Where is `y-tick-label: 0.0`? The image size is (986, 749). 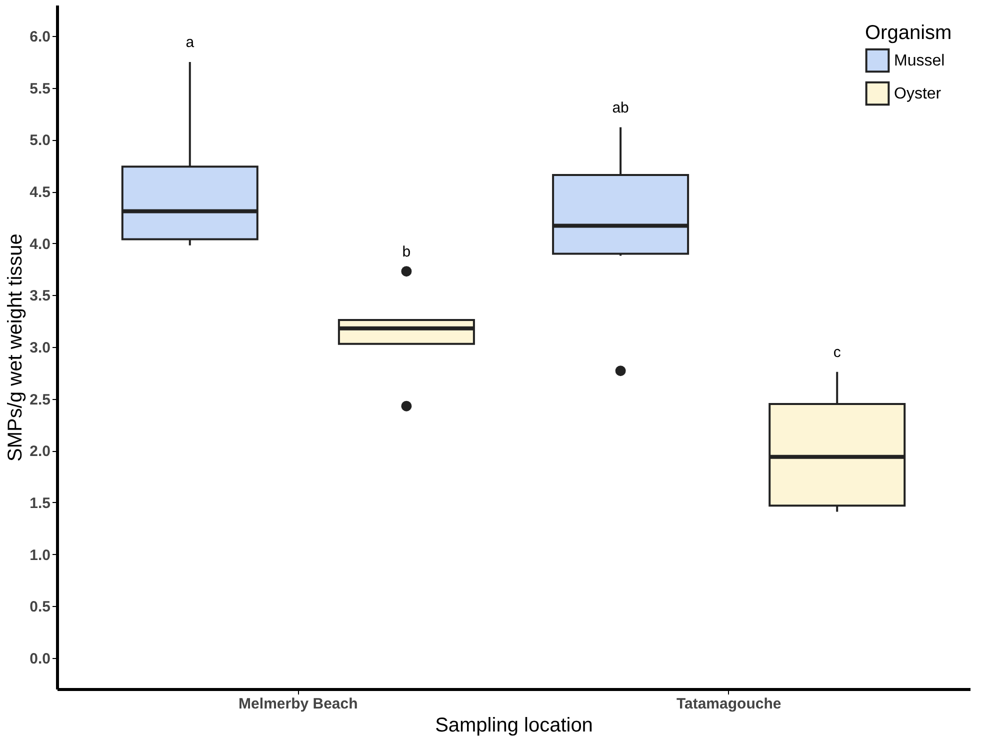
y-tick-label: 0.0 is located at coordinates (40, 659).